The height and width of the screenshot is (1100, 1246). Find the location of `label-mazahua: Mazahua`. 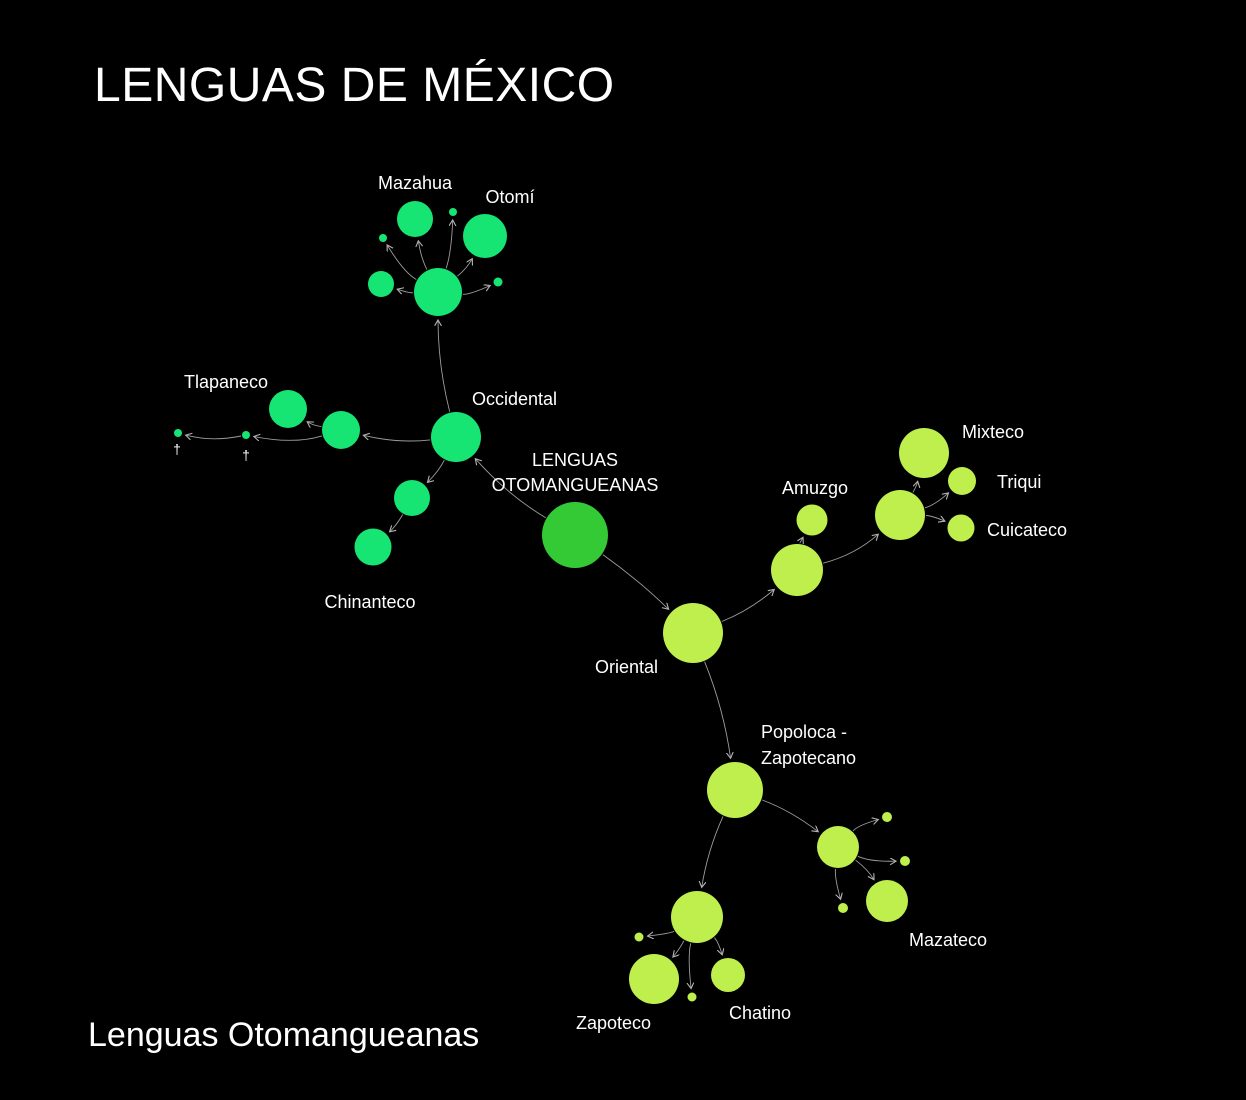

label-mazahua: Mazahua is located at coordinates (415, 183).